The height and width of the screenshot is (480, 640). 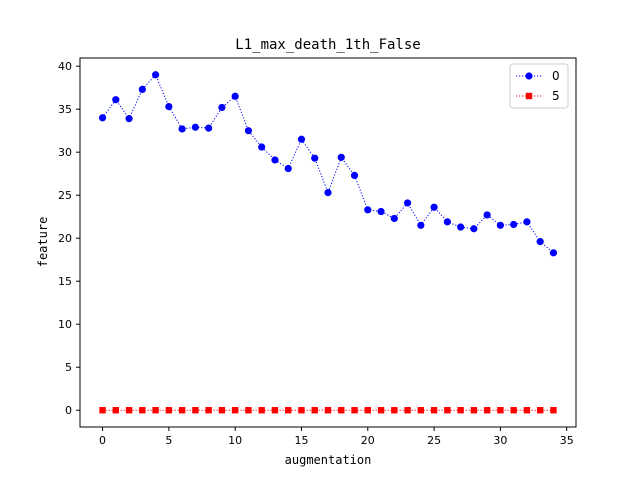 I want to click on y-tick-label: 40, so click(x=65, y=66).